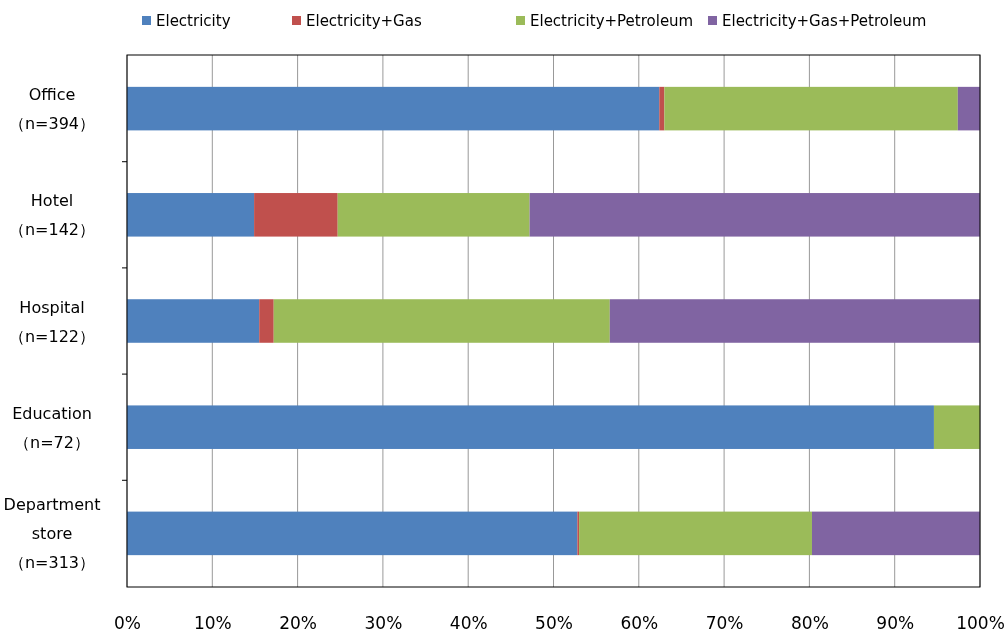 The height and width of the screenshot is (639, 1008). What do you see at coordinates (612, 21) in the screenshot?
I see `legend-label: Electricity+Petroleum` at bounding box center [612, 21].